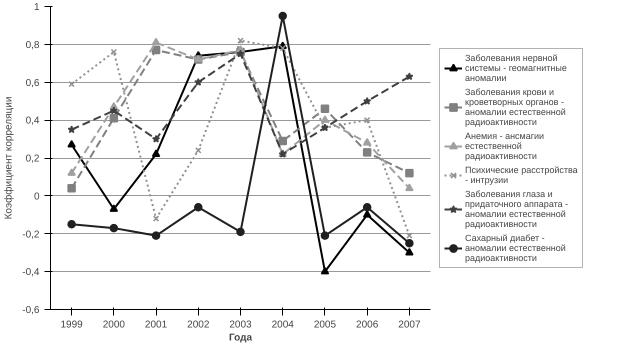 This screenshot has height=346, width=627. Describe the element at coordinates (367, 325) in the screenshot. I see `x-tick-label: 2006` at that location.